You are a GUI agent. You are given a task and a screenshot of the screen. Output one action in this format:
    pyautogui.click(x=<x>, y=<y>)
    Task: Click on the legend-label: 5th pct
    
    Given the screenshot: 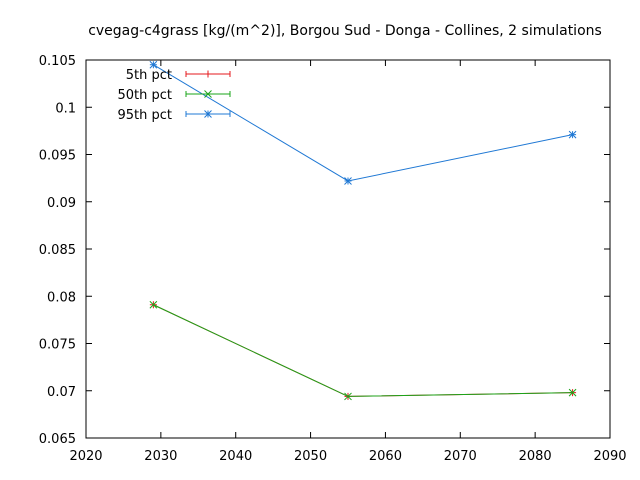 What is the action you would take?
    pyautogui.click(x=149, y=75)
    